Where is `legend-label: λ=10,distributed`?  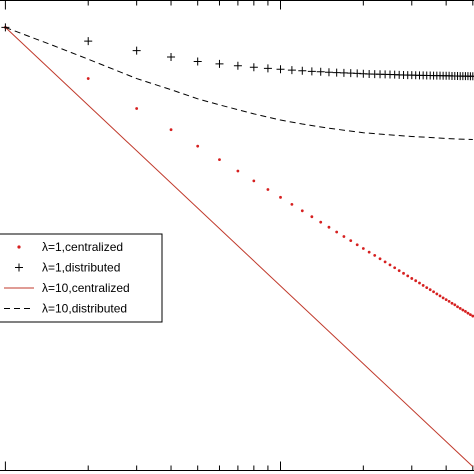 legend-label: λ=10,distributed is located at coordinates (84, 309).